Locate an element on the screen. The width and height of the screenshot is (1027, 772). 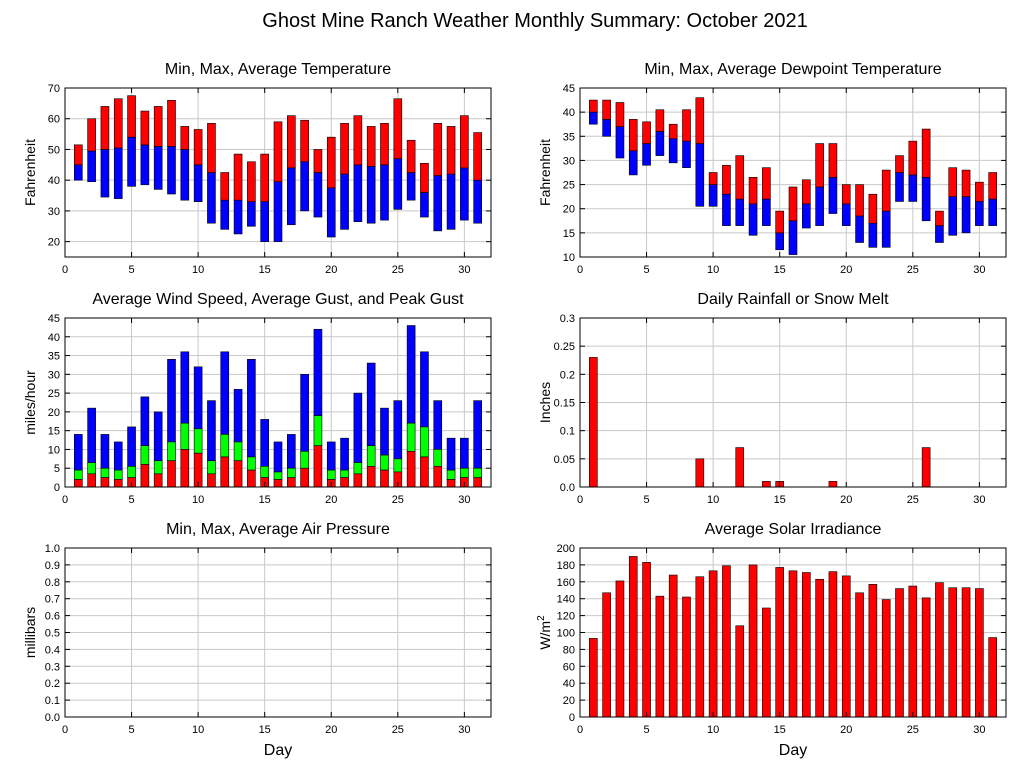
y-tick-label: 0.3 is located at coordinates (567, 319).